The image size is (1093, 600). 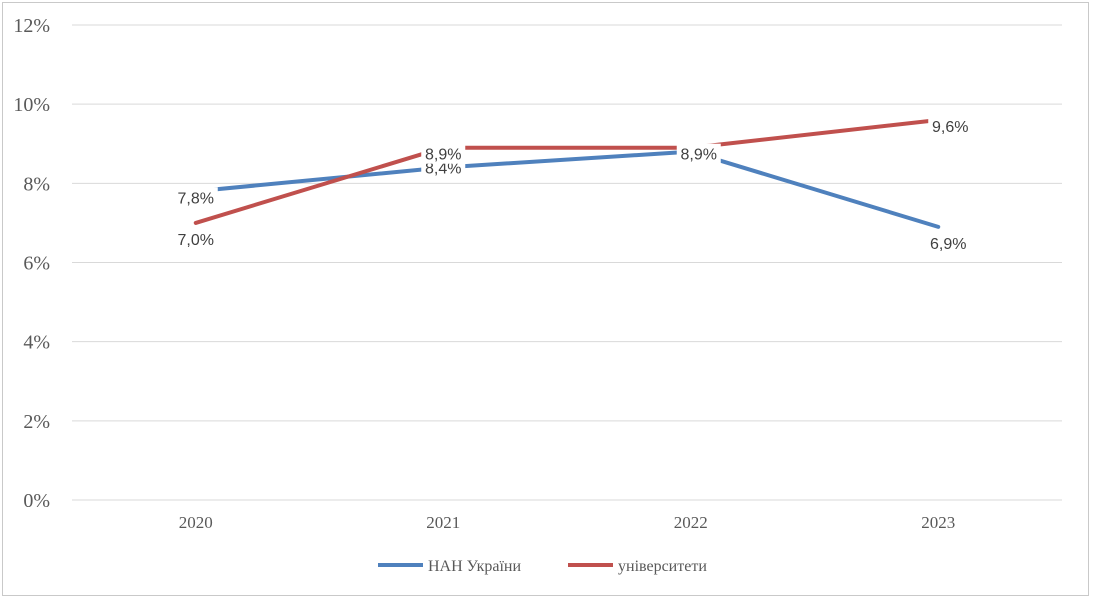 I want to click on data-label-1-3: 9,6%, so click(x=950, y=127).